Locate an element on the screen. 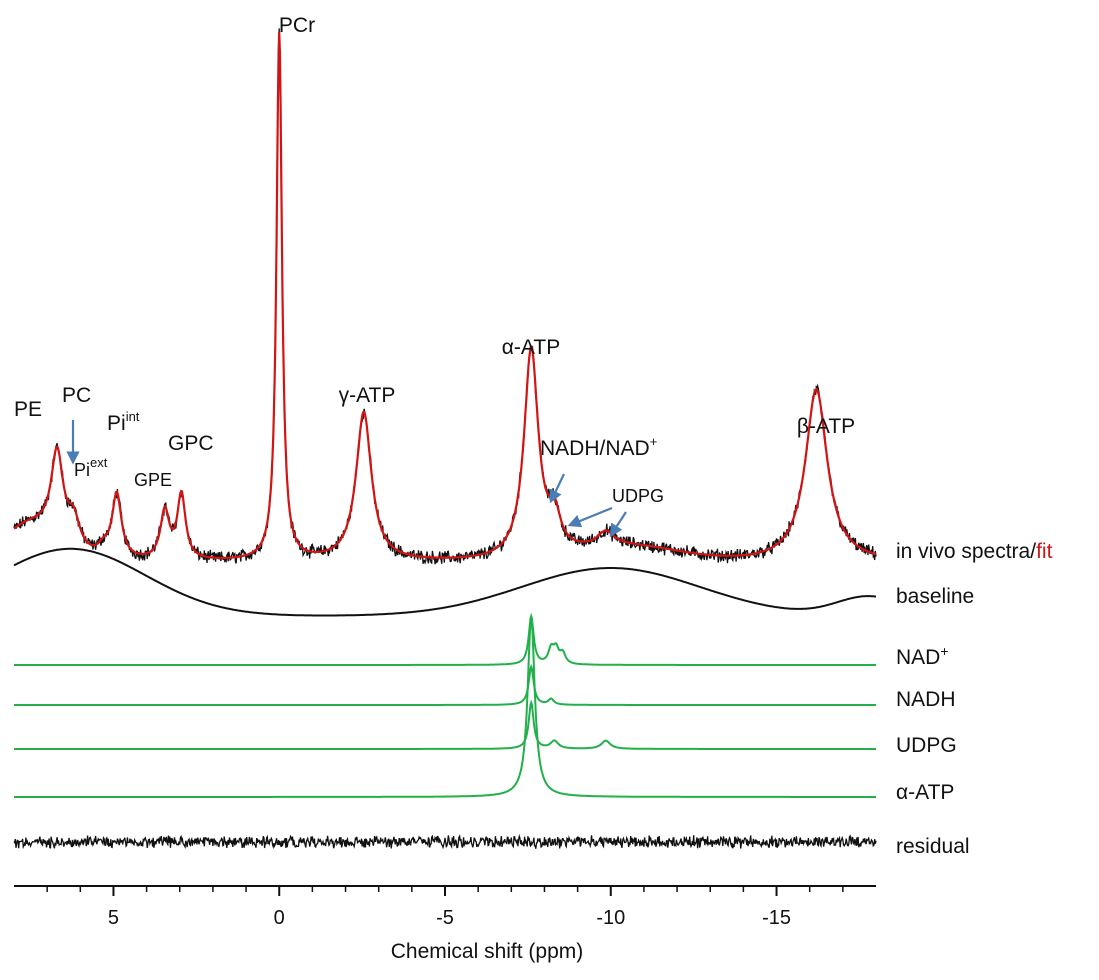 This screenshot has height=980, width=1099. peak-label-pe: PE is located at coordinates (28, 409).